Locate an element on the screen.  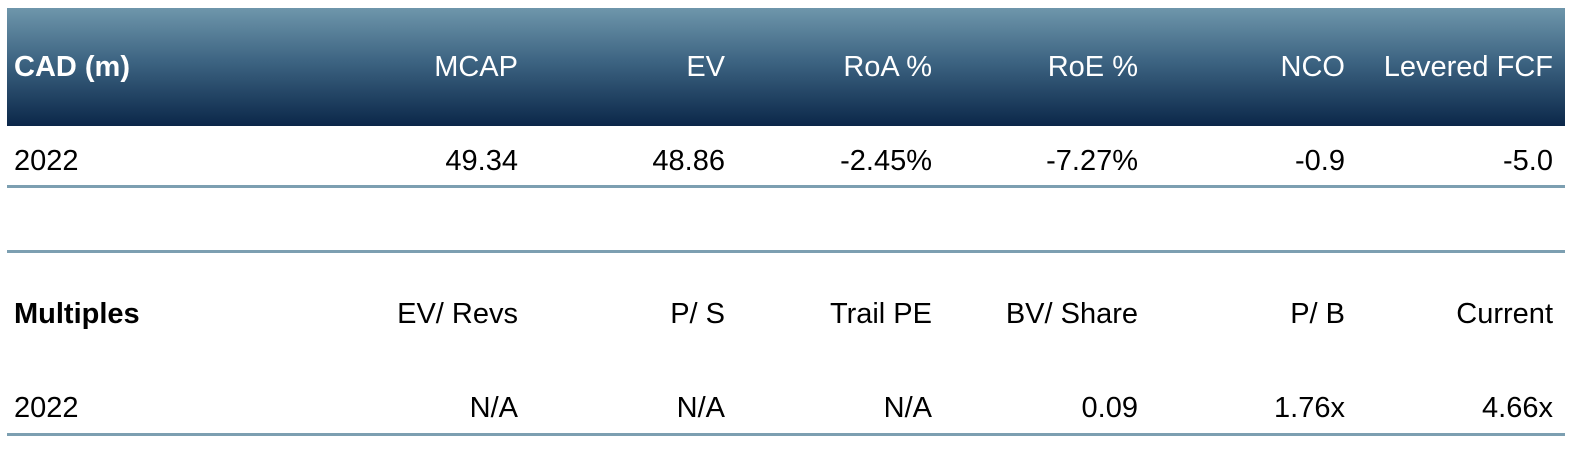
column-header: BV/ Share is located at coordinates (1071, 314).